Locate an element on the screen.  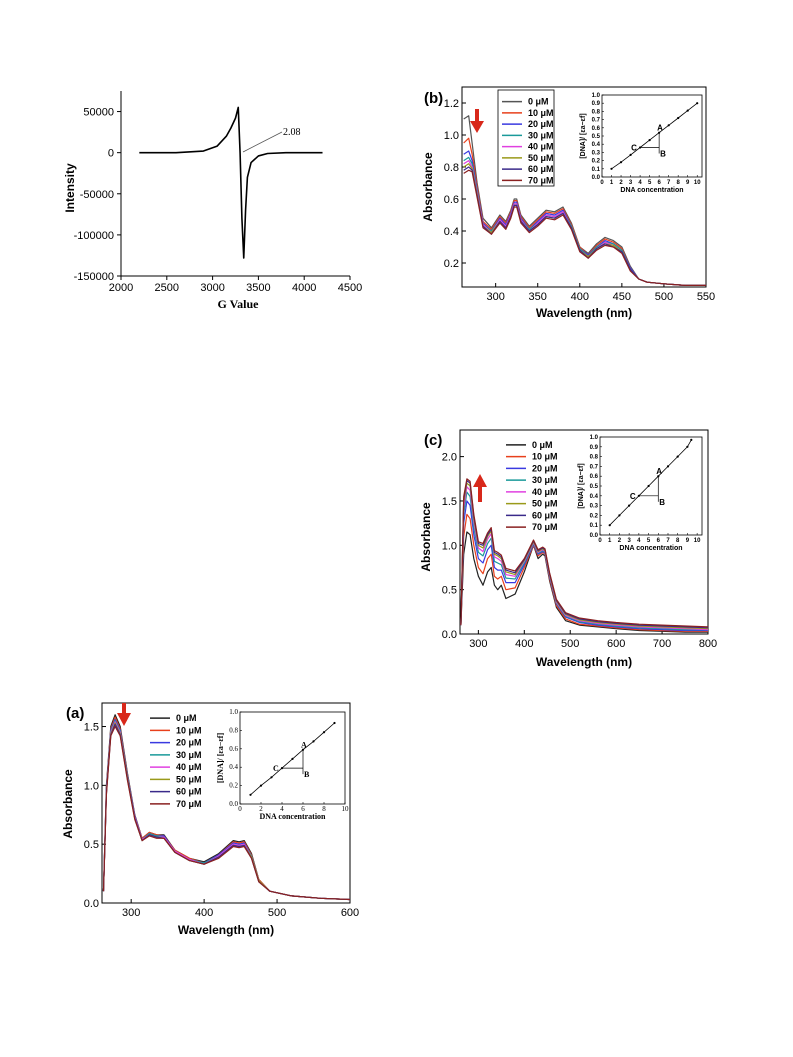
panel-b-x-label: Wavelength (nm) is located at coordinates (584, 313).